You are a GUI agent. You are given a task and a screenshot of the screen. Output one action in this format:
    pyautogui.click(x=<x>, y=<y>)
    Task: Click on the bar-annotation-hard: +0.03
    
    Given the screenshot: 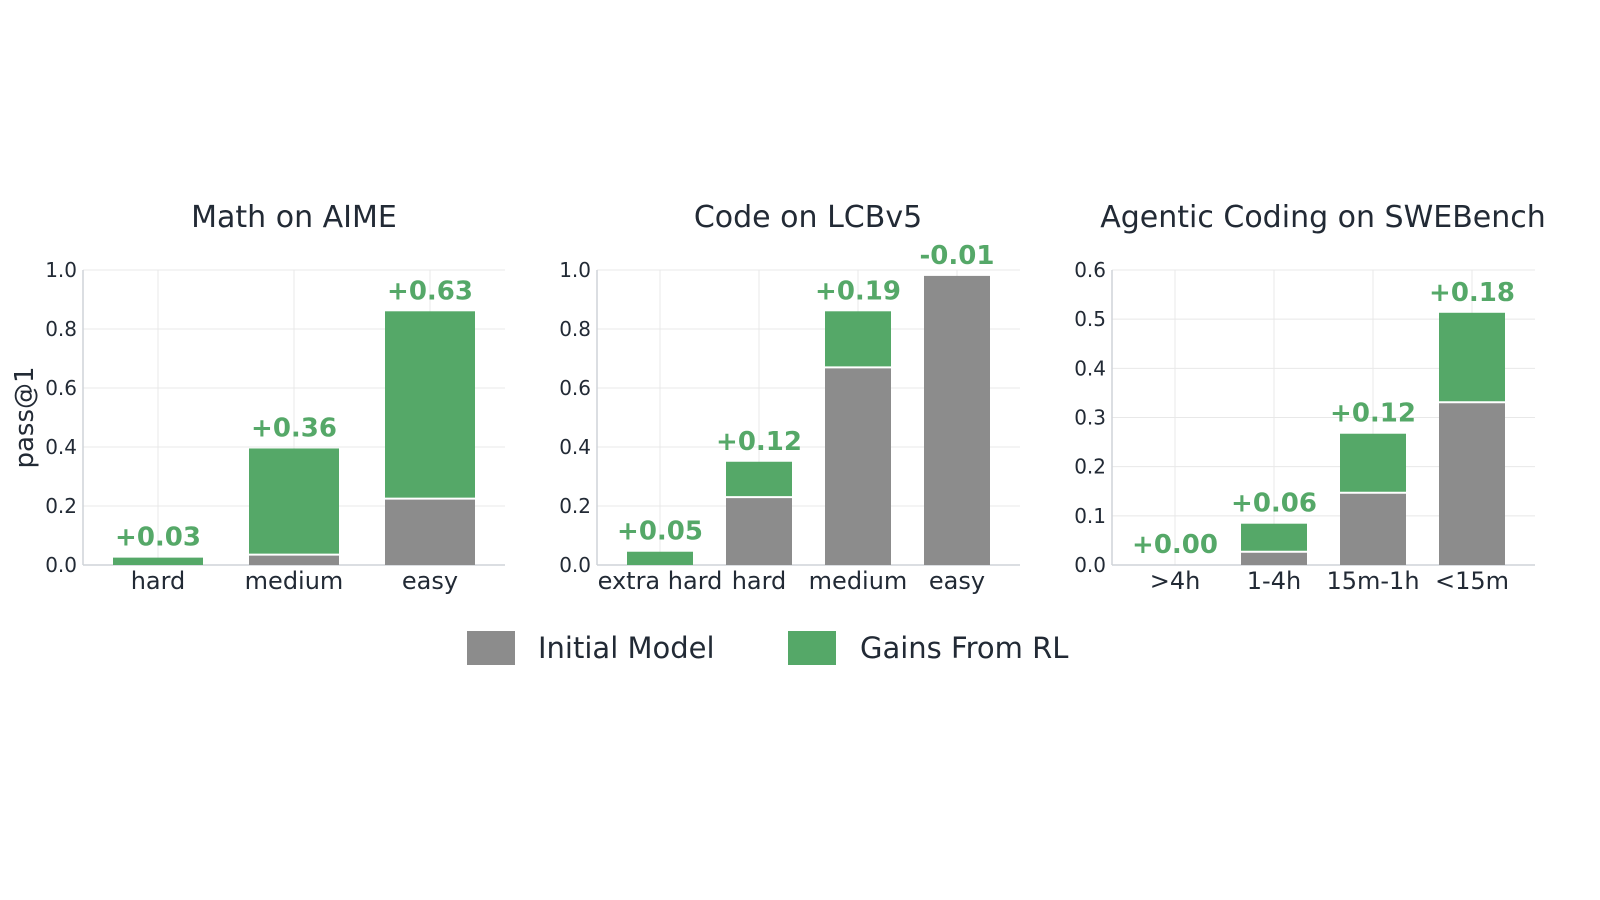 What is the action you would take?
    pyautogui.click(x=158, y=538)
    